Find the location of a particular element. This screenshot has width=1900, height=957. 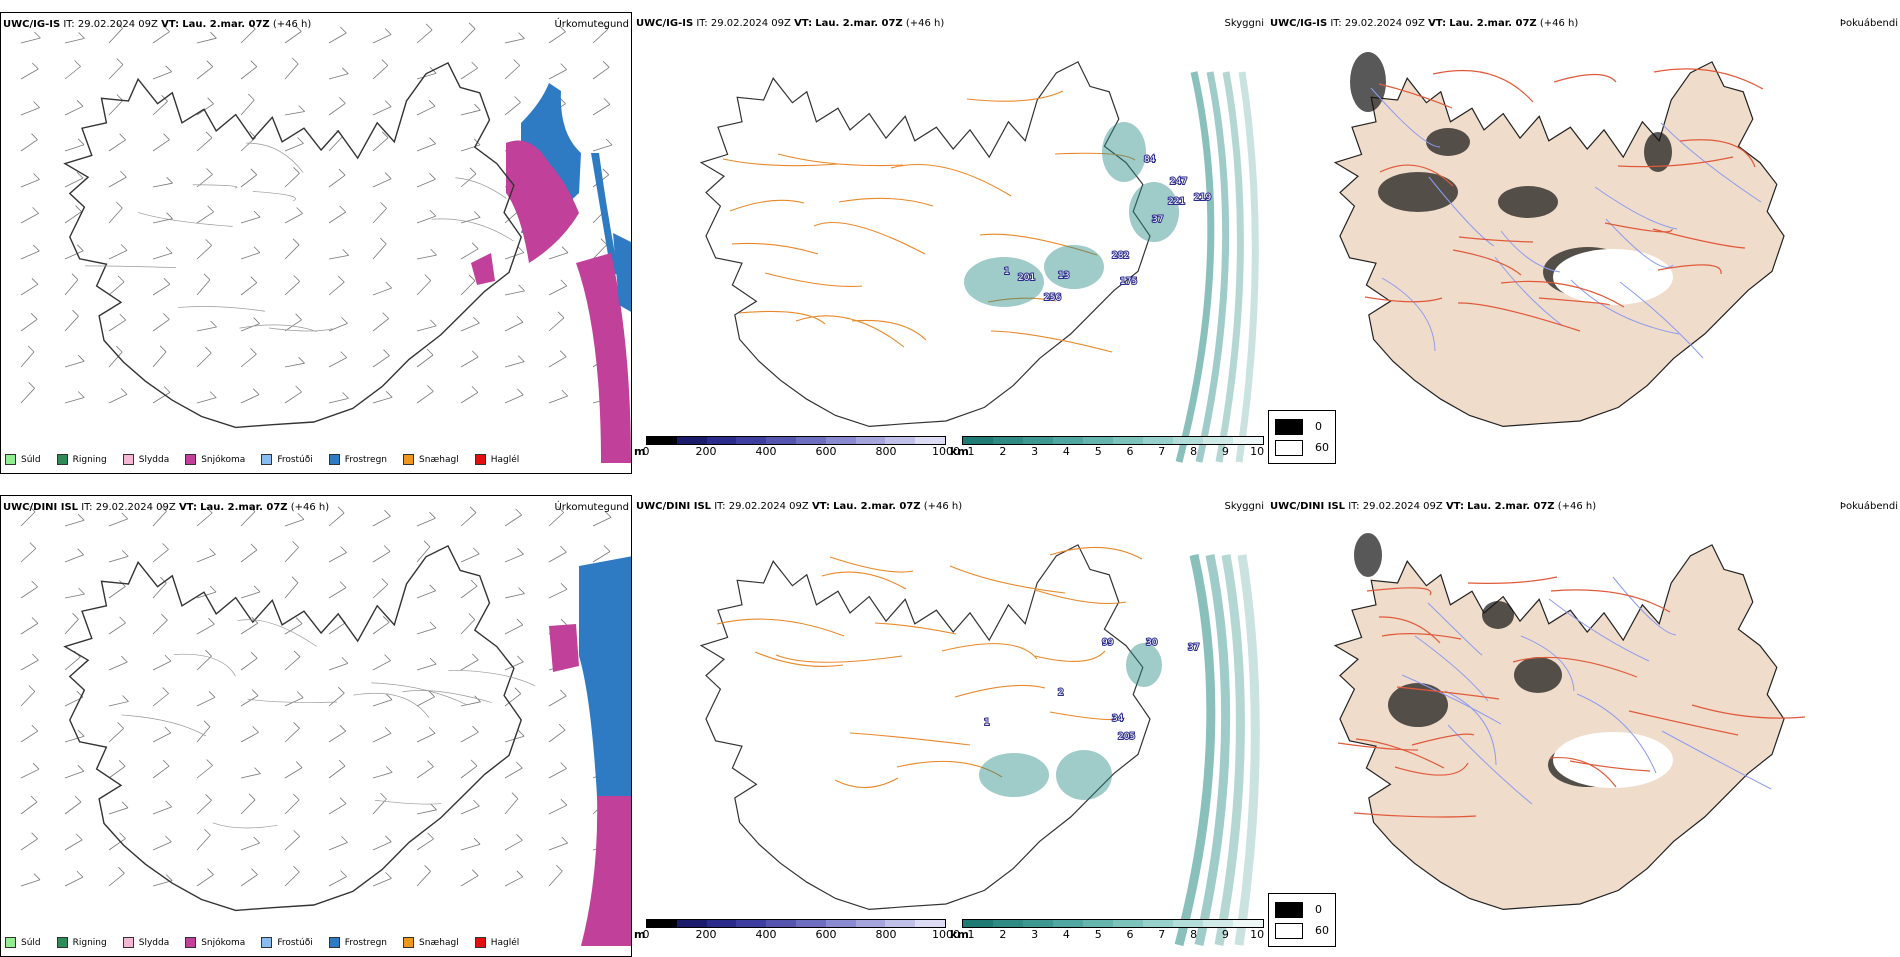

init-time-label: IT: is located at coordinates (1354, 506).